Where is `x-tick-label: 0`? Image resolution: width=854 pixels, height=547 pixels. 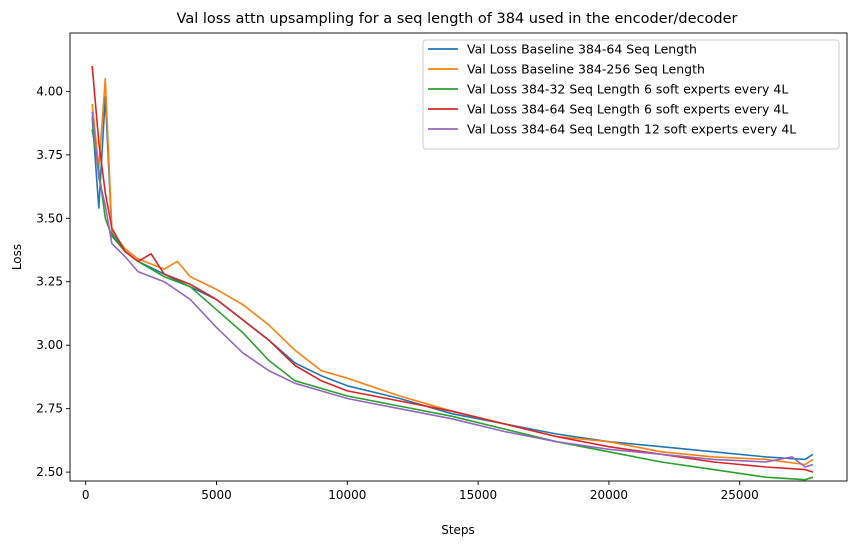 x-tick-label: 0 is located at coordinates (86, 495).